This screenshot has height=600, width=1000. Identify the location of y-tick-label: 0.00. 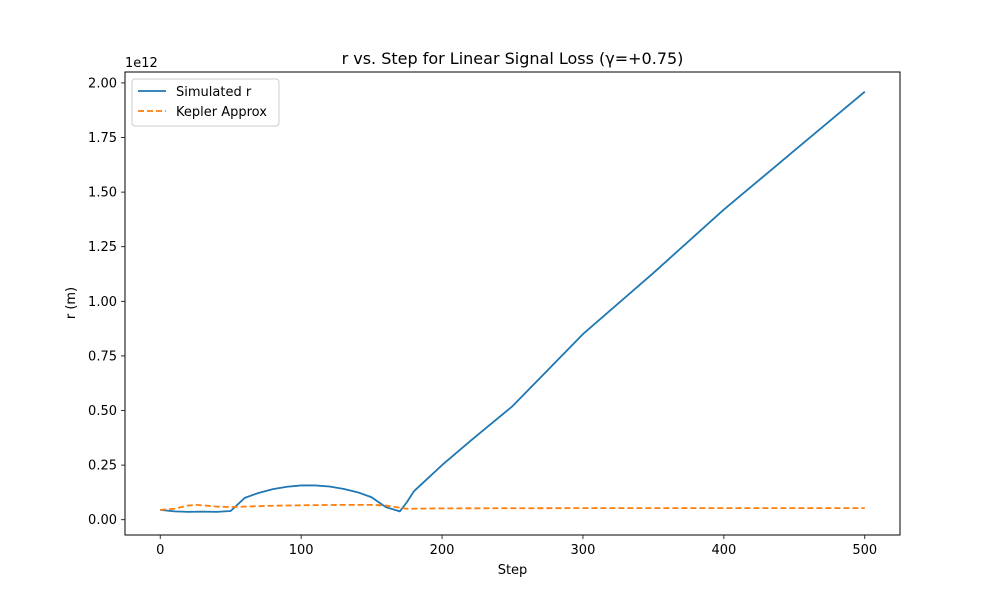
(102, 520).